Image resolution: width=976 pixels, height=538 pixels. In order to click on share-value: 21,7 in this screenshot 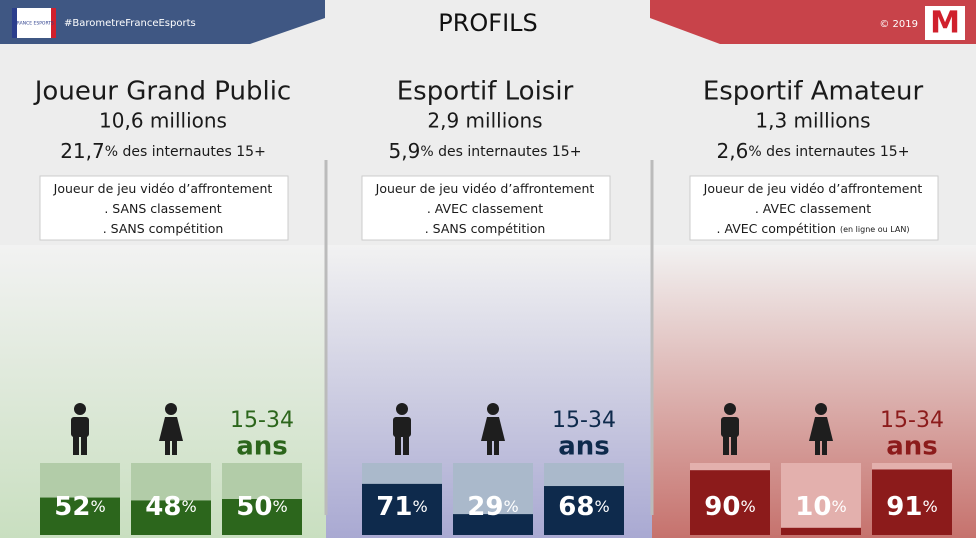, I will do `click(82, 151)`.